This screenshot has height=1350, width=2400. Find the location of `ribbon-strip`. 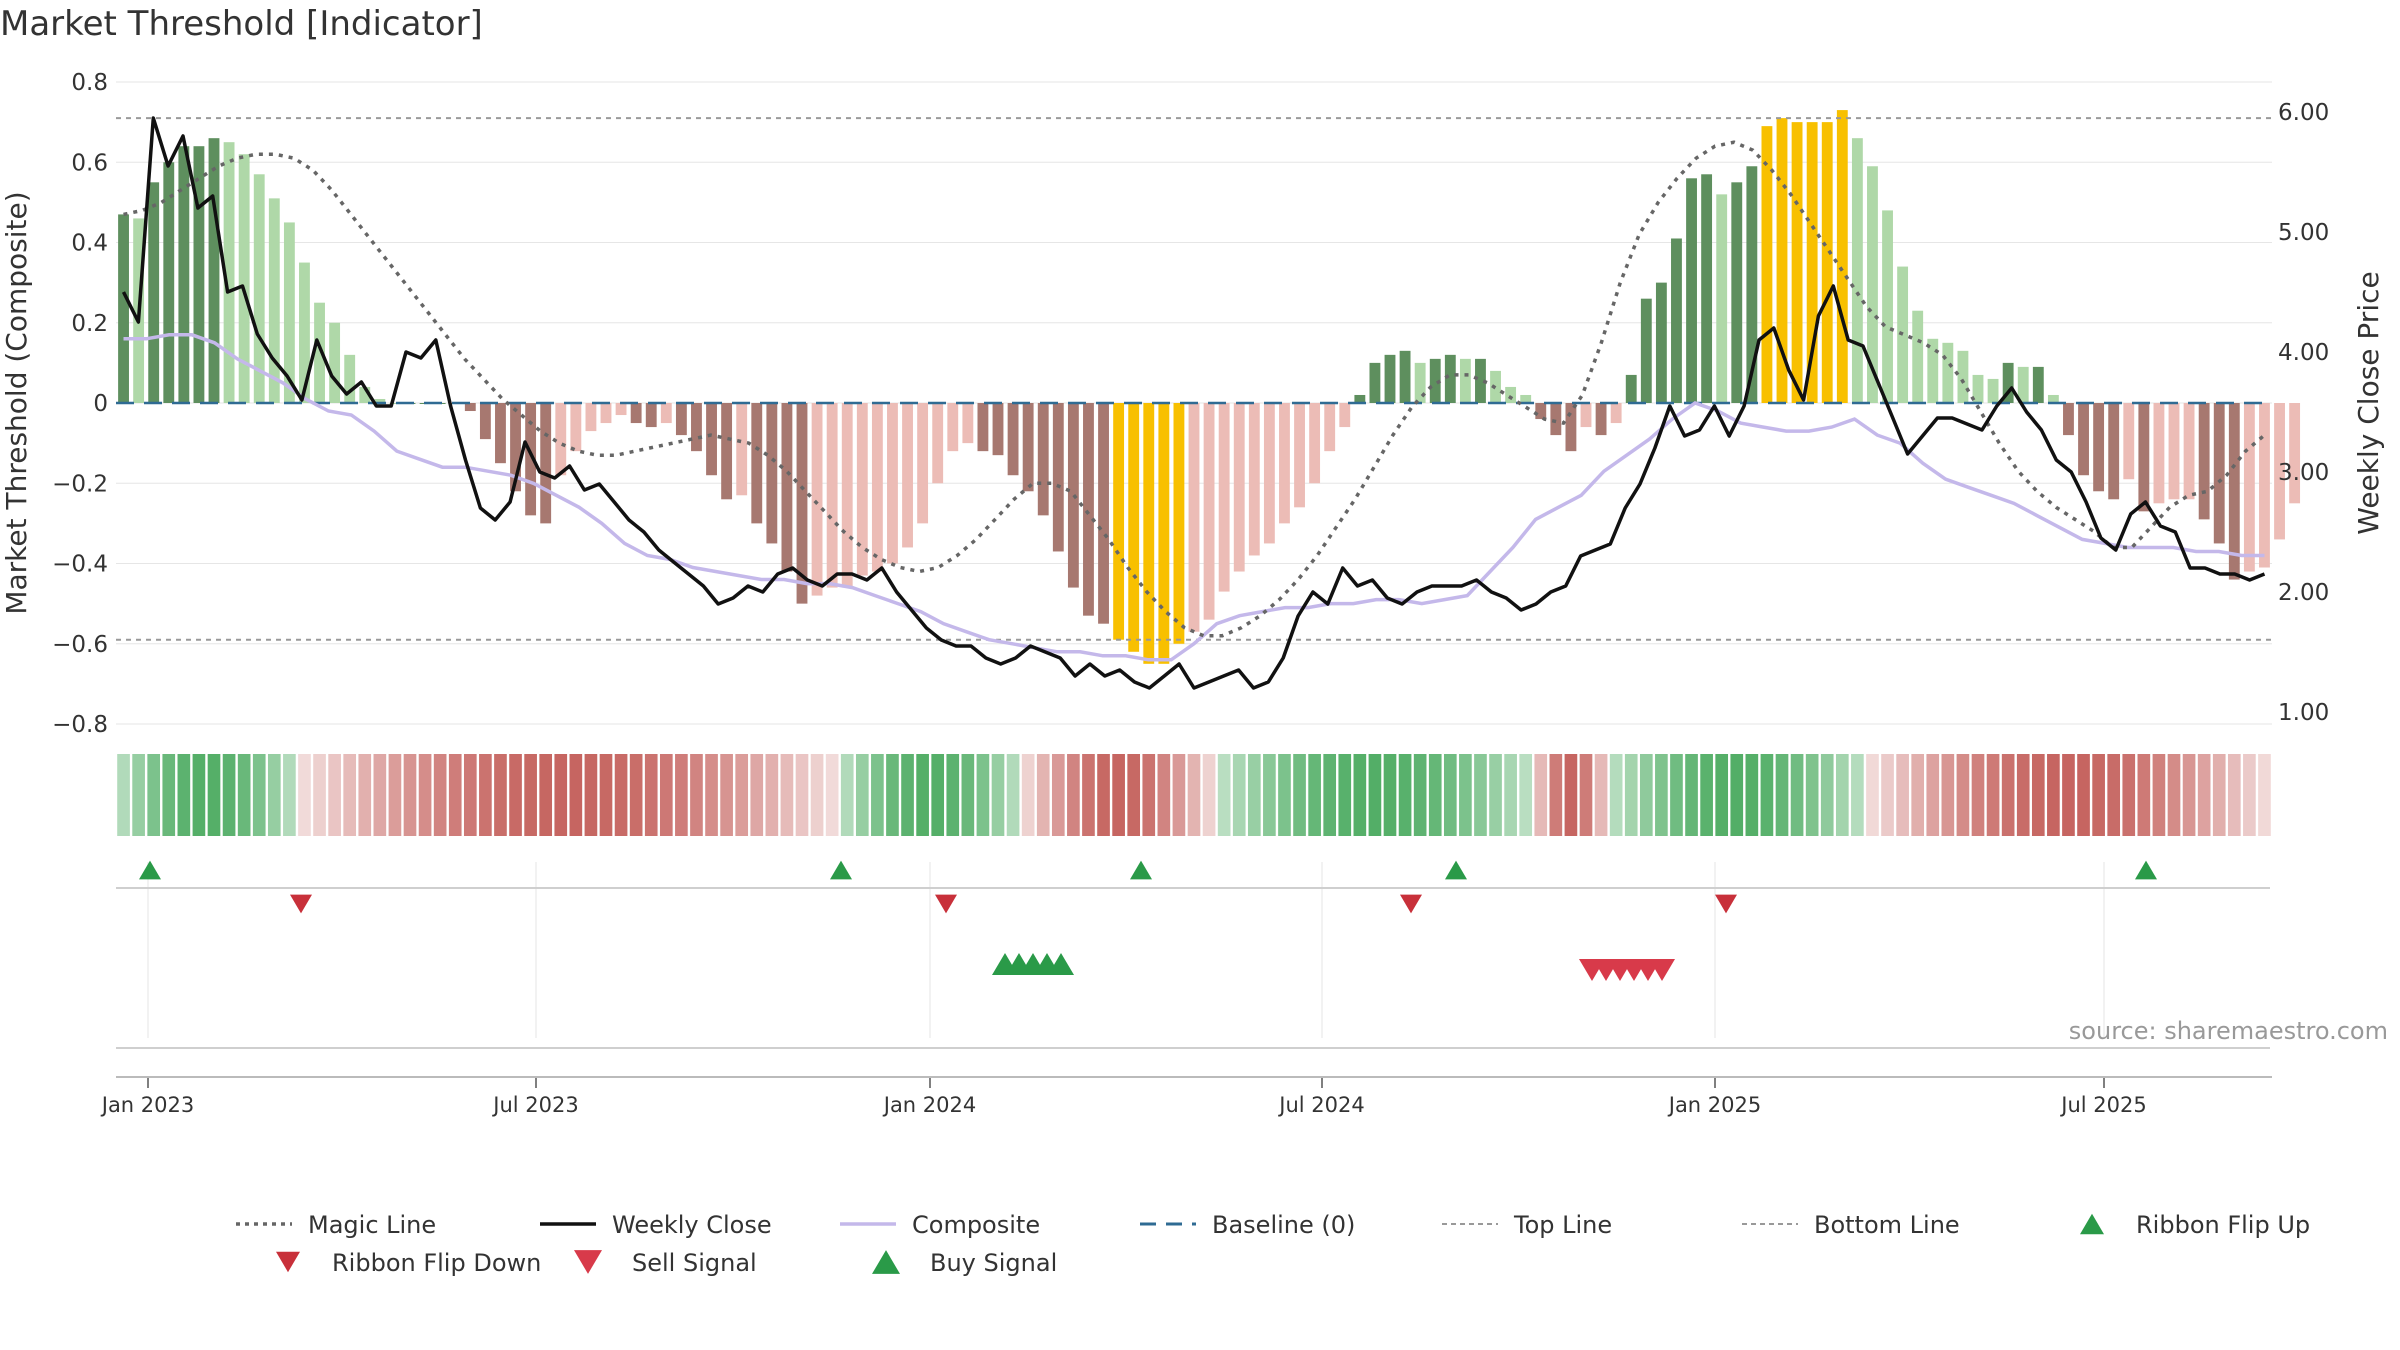

ribbon-strip is located at coordinates (1194, 795).